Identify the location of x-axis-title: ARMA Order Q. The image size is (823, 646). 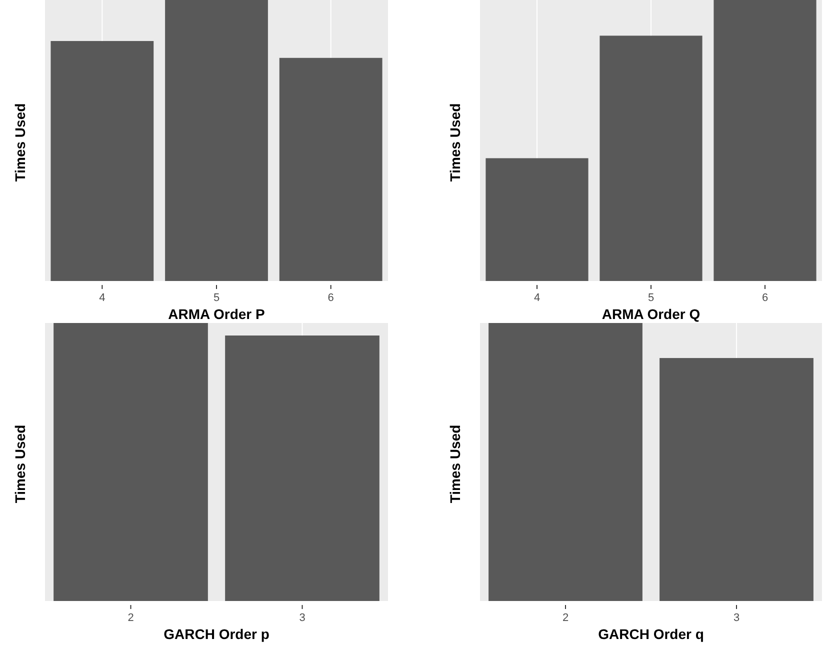
(651, 314).